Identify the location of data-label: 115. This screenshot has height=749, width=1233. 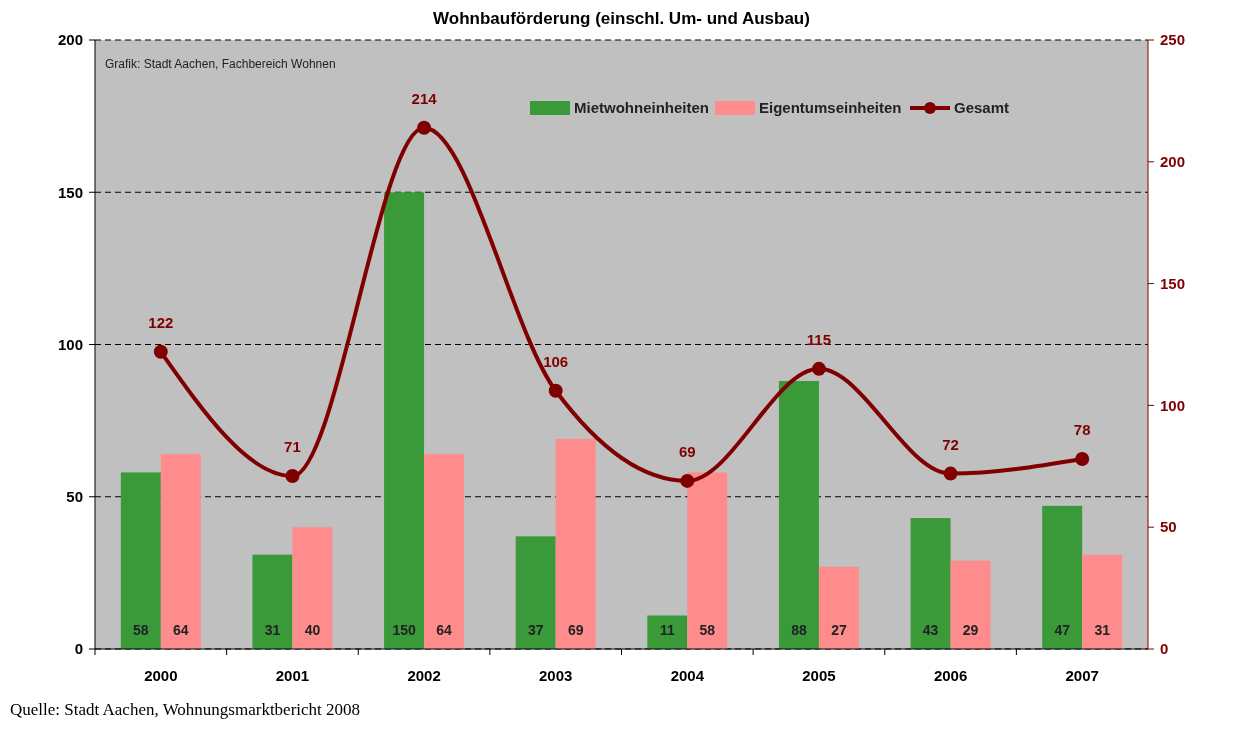
(819, 339).